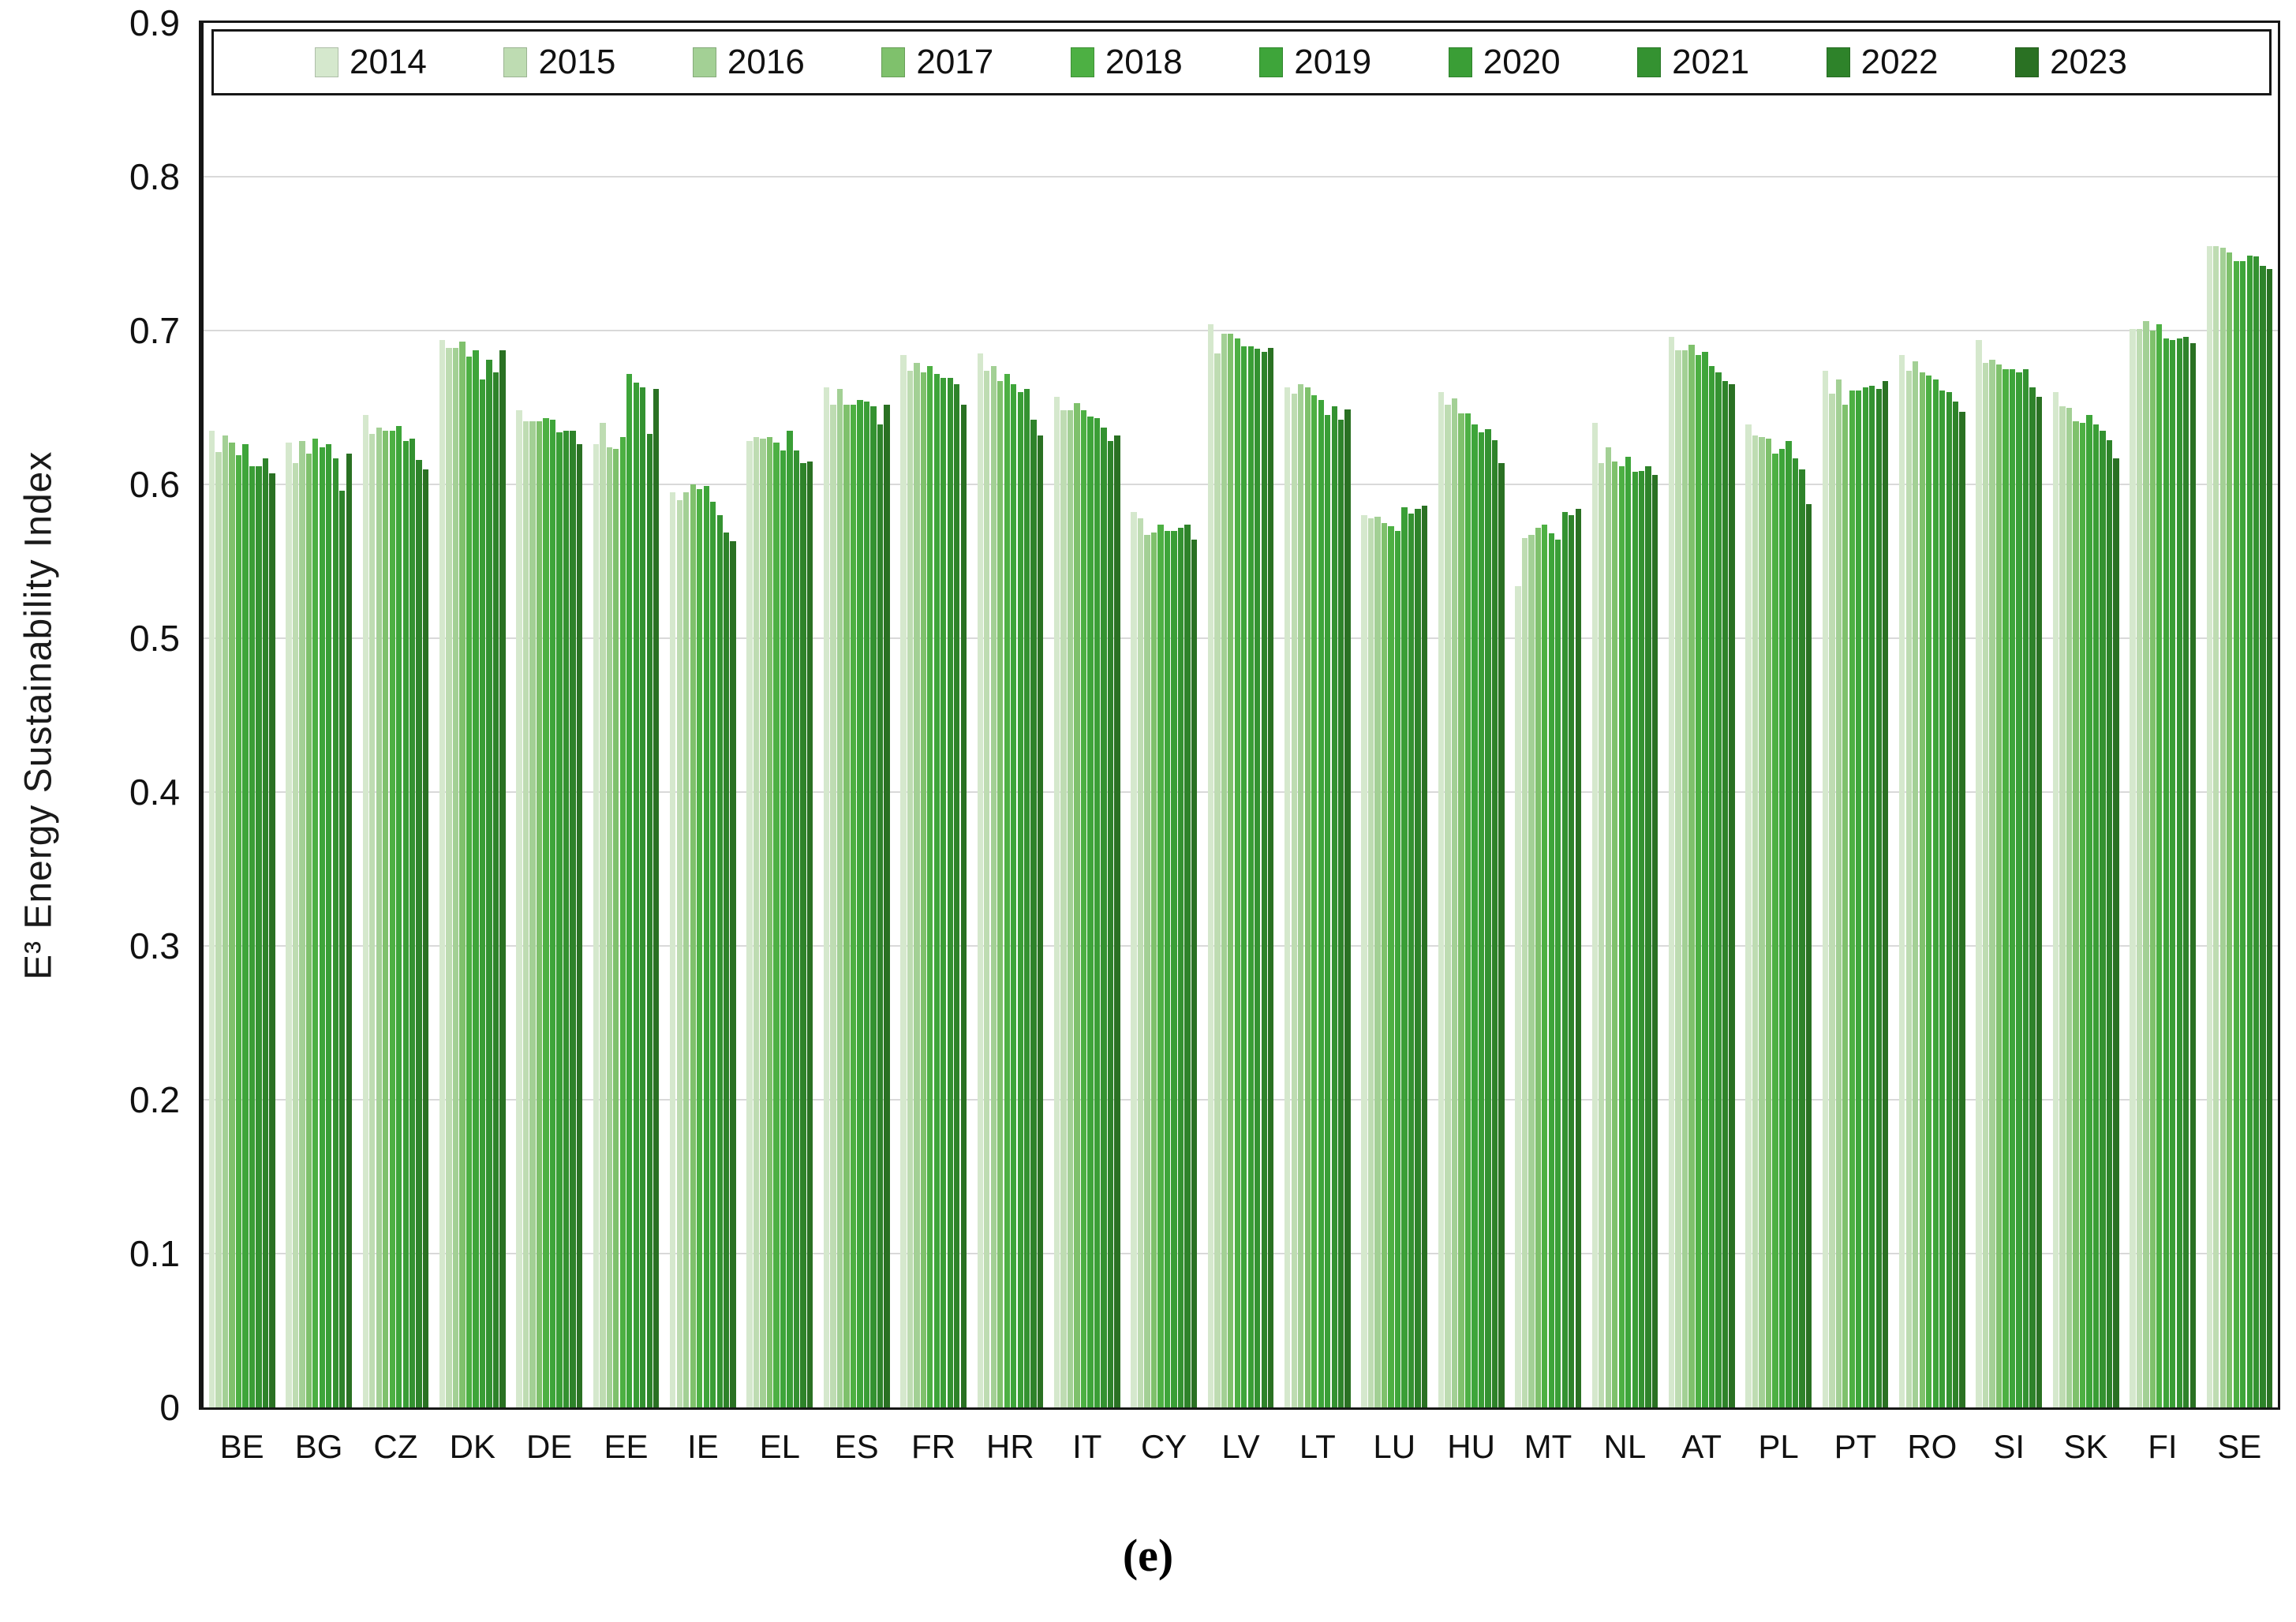 The width and height of the screenshot is (2296, 1622). Describe the element at coordinates (930, 886) in the screenshot. I see `bar-FR-2018` at that location.